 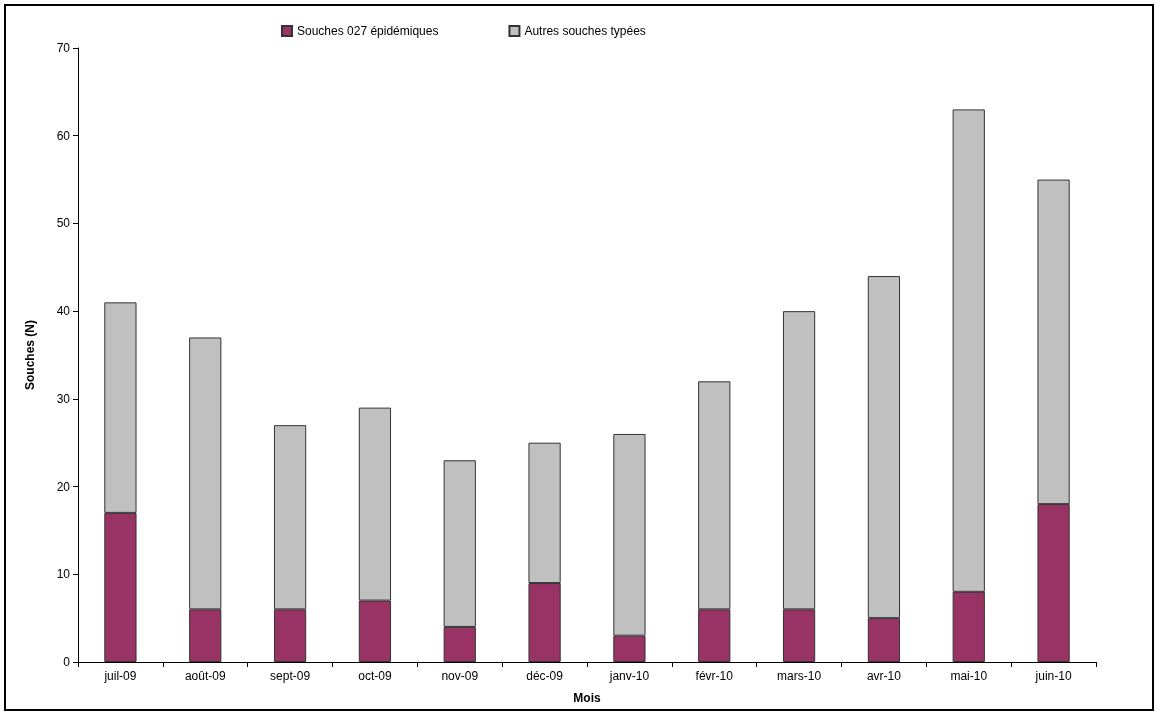 What do you see at coordinates (799, 676) in the screenshot?
I see `x-tick-label: mars-10` at bounding box center [799, 676].